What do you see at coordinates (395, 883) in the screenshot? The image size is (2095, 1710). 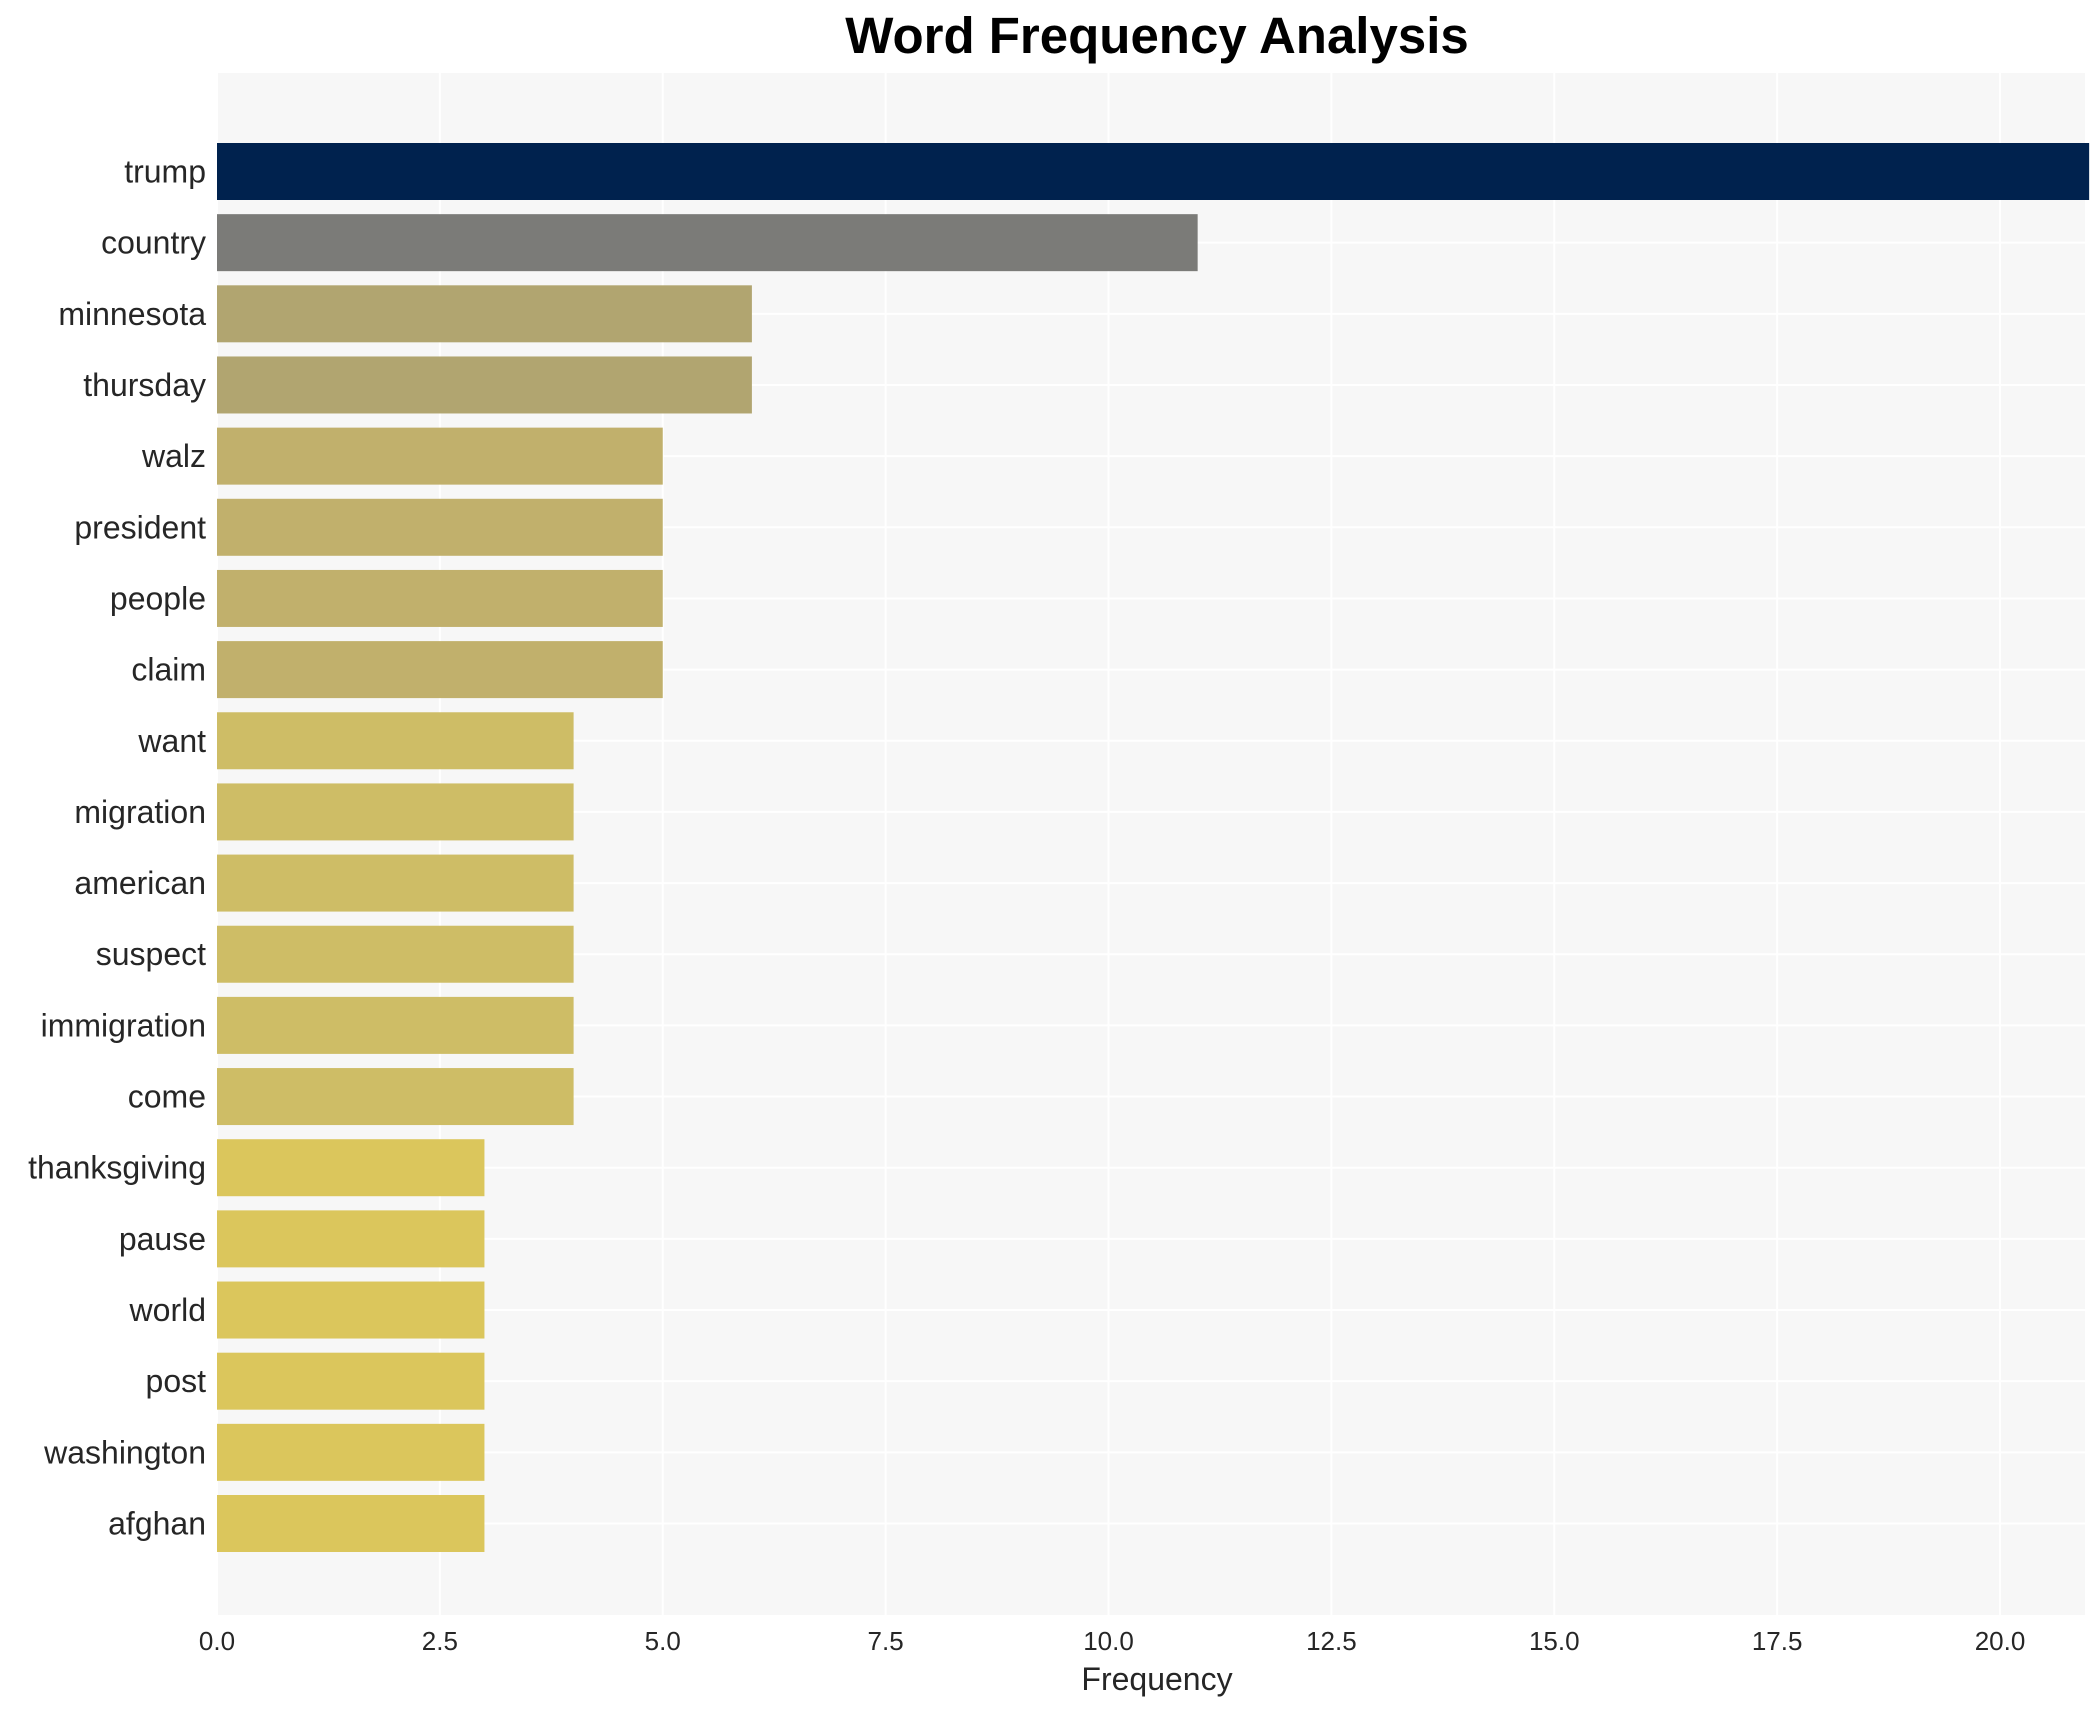 I see `bar-american` at bounding box center [395, 883].